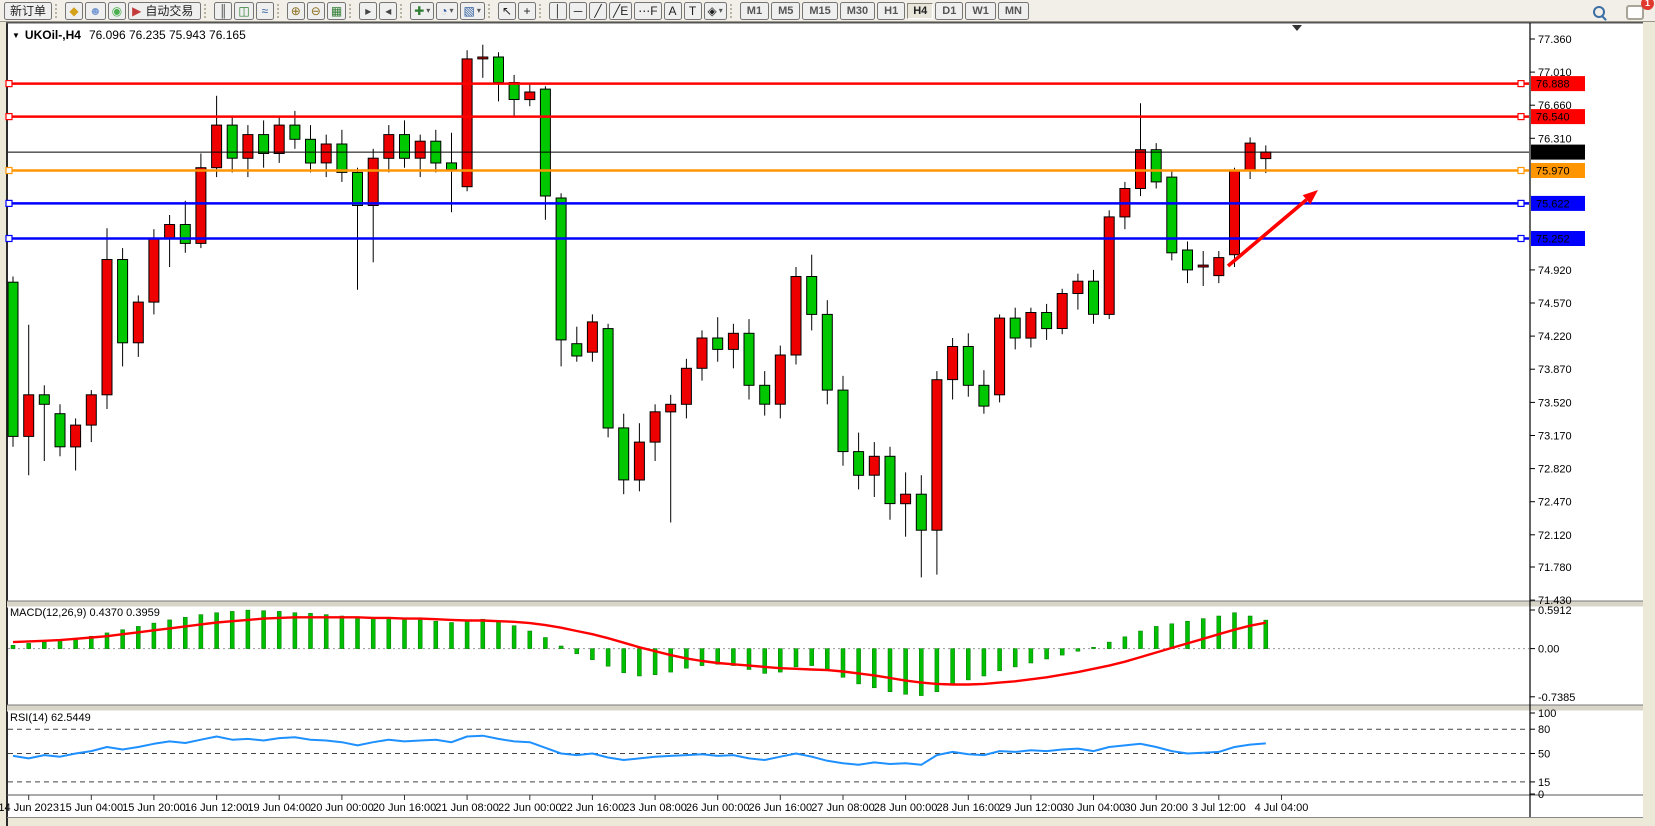 This screenshot has height=826, width=1655. Describe the element at coordinates (1544, 755) in the screenshot. I see `svg-text: 50` at that location.